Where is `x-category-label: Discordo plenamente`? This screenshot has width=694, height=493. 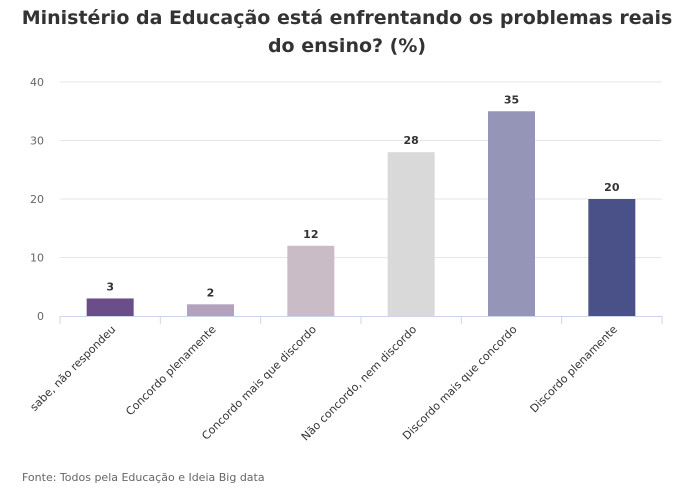
x-category-label: Discordo plenamente is located at coordinates (574, 369).